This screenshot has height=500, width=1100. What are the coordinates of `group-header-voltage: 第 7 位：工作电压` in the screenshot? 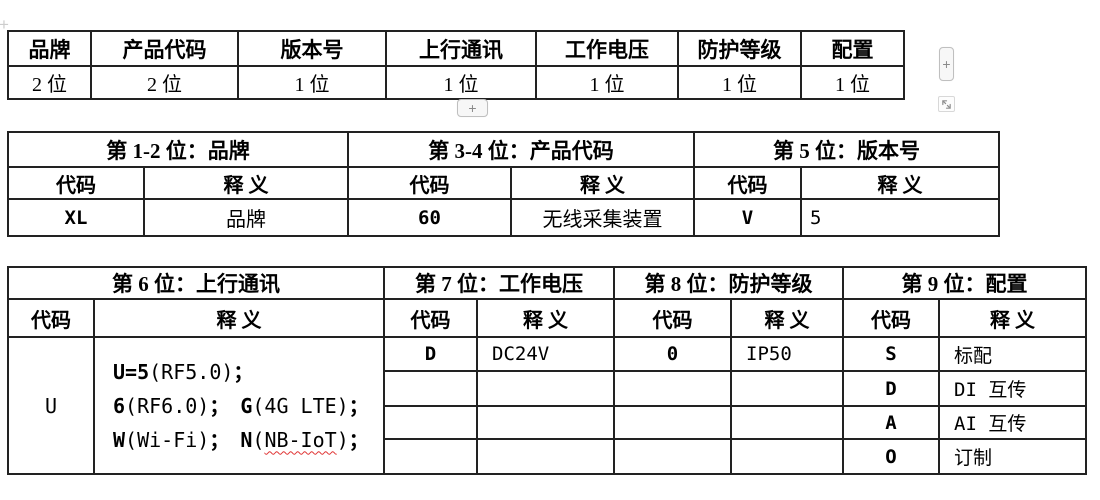 It's located at (499, 283).